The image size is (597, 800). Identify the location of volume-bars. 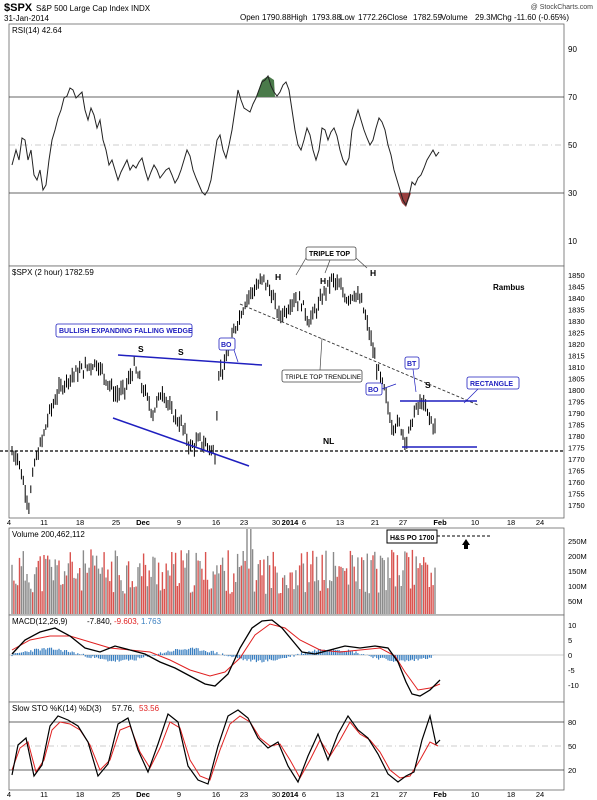
(223, 571).